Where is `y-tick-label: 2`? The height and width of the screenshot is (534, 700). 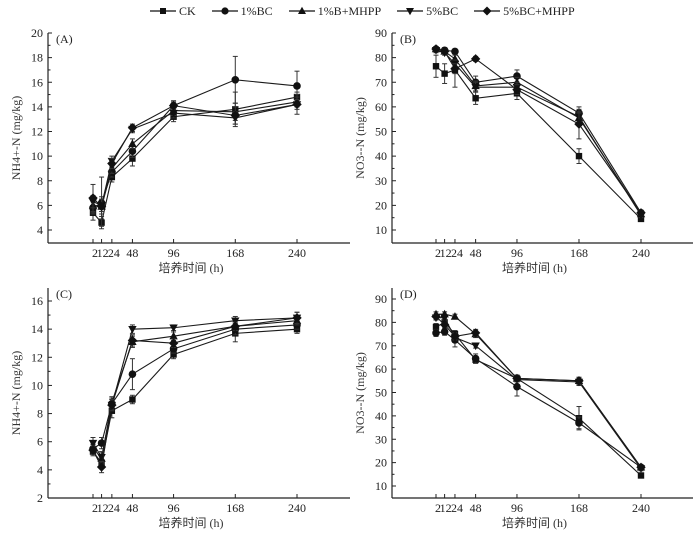 y-tick-label: 2 is located at coordinates (40, 498).